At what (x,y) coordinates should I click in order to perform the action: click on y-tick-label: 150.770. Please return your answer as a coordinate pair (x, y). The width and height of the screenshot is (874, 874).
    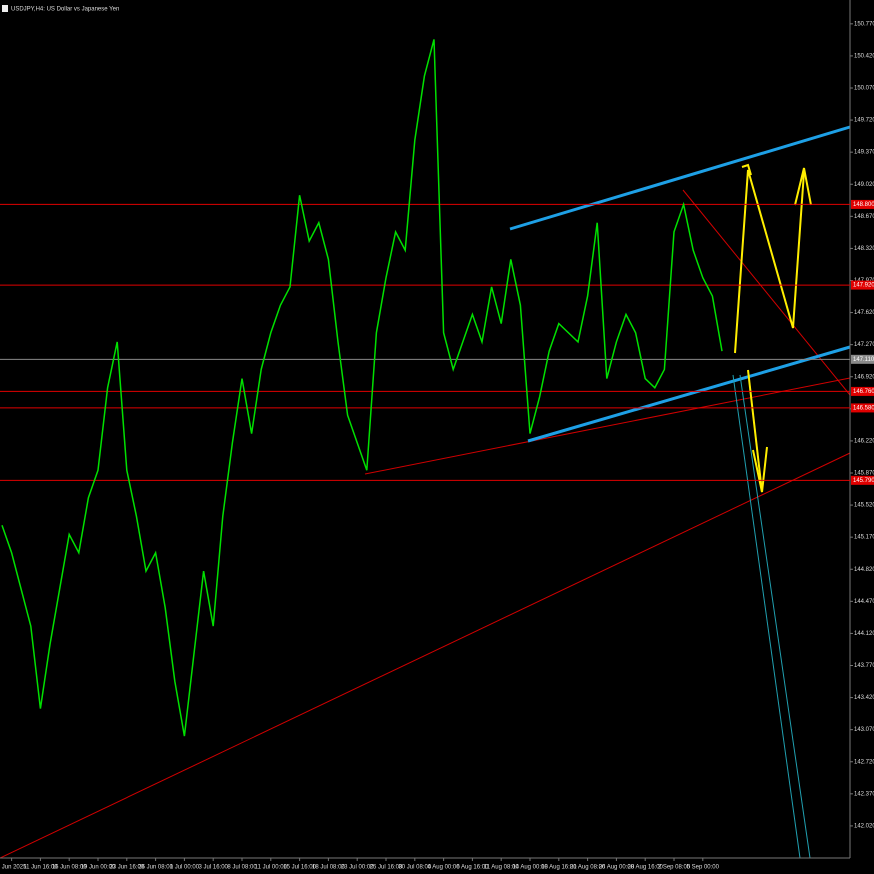
    Looking at the image, I should click on (864, 24).